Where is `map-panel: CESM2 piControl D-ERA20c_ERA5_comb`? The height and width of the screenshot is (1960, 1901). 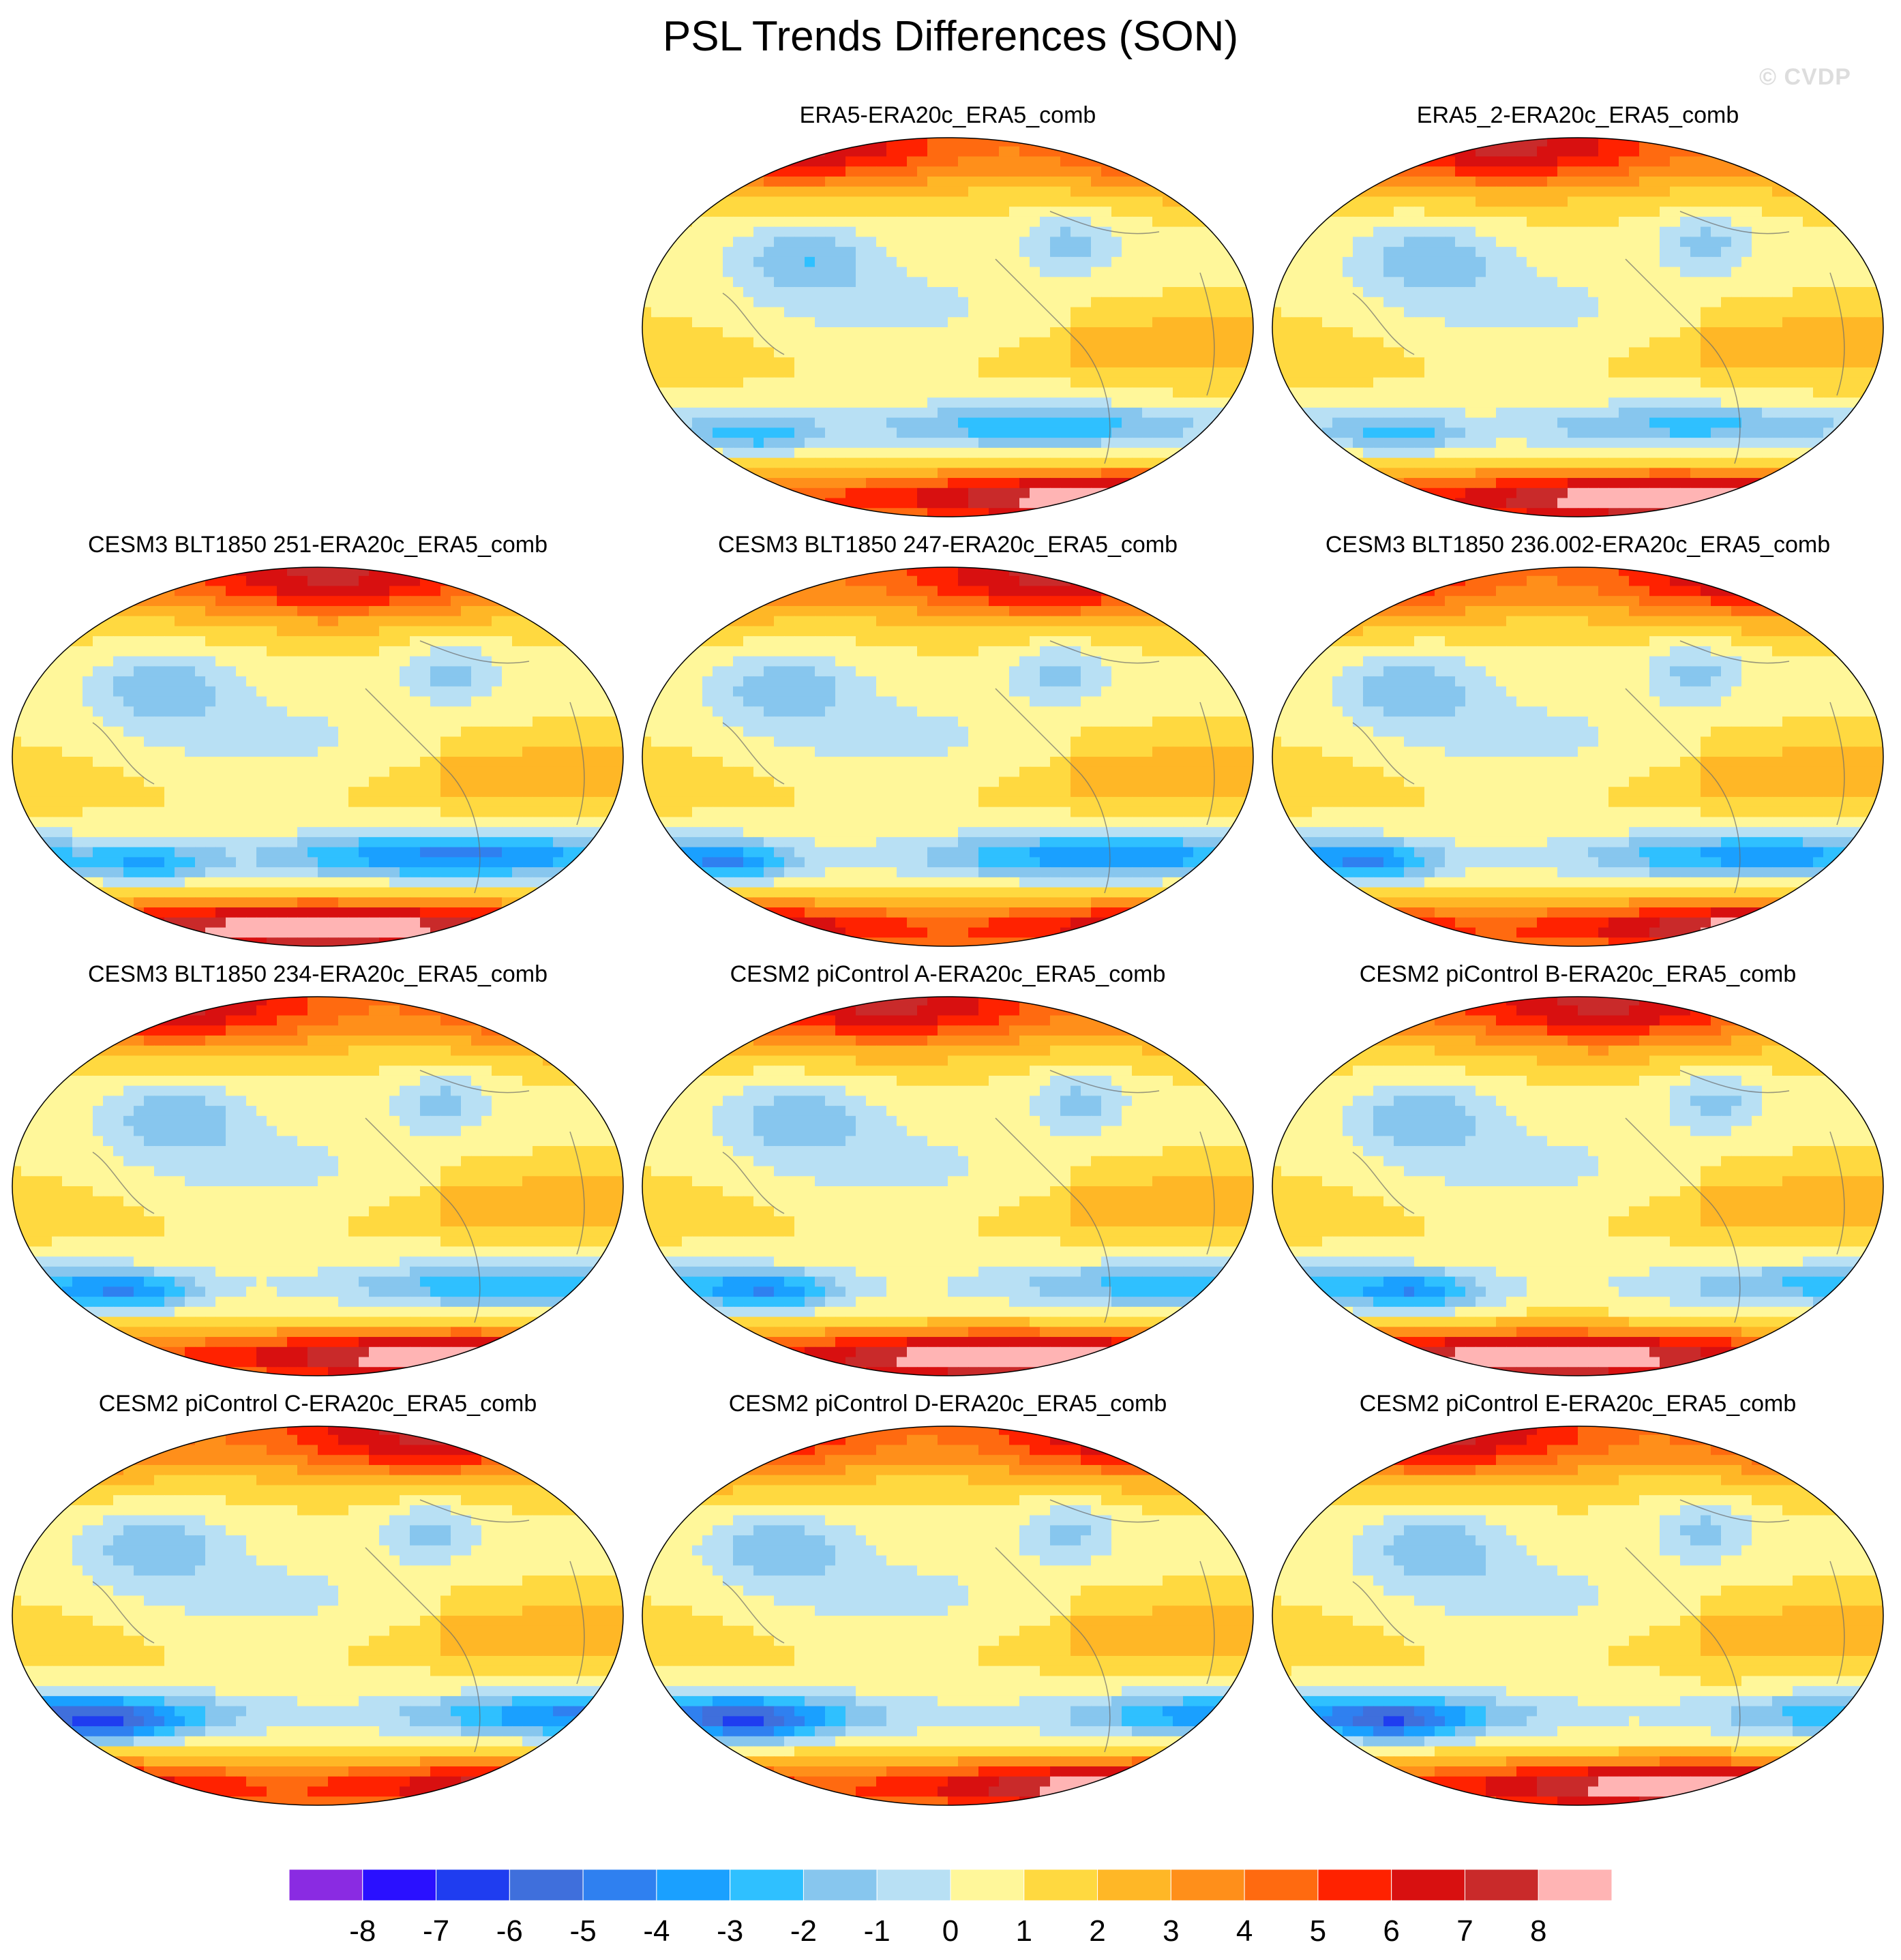
map-panel: CESM2 piControl D-ERA20c_ERA5_comb is located at coordinates (948, 1602).